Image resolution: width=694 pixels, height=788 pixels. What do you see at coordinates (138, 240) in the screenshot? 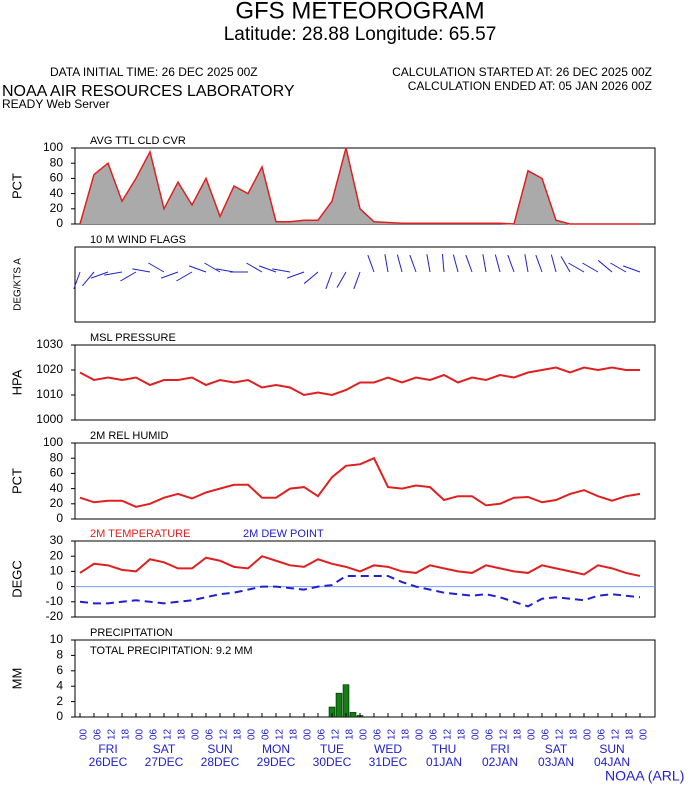
I see `panel-title: 10 M WIND FLAGS` at bounding box center [138, 240].